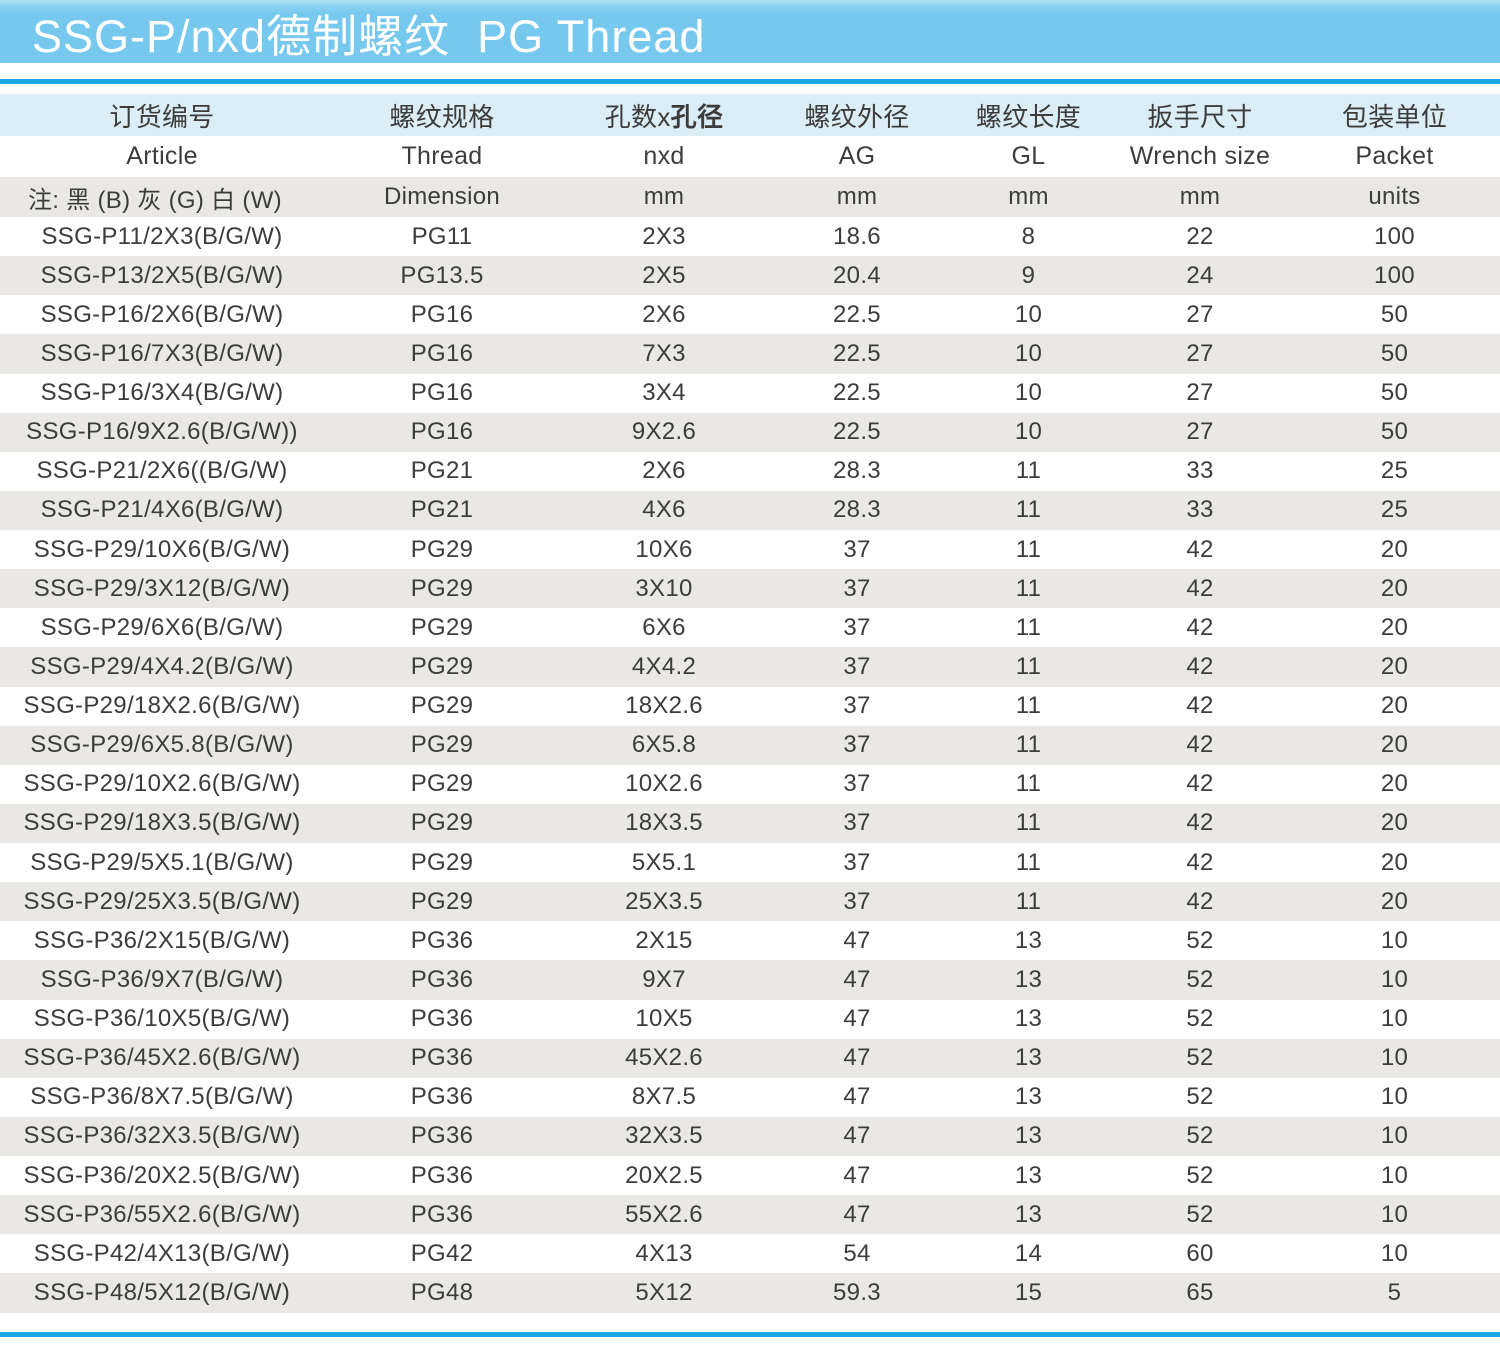  What do you see at coordinates (1200, 393) in the screenshot?
I see `table-cell: 27` at bounding box center [1200, 393].